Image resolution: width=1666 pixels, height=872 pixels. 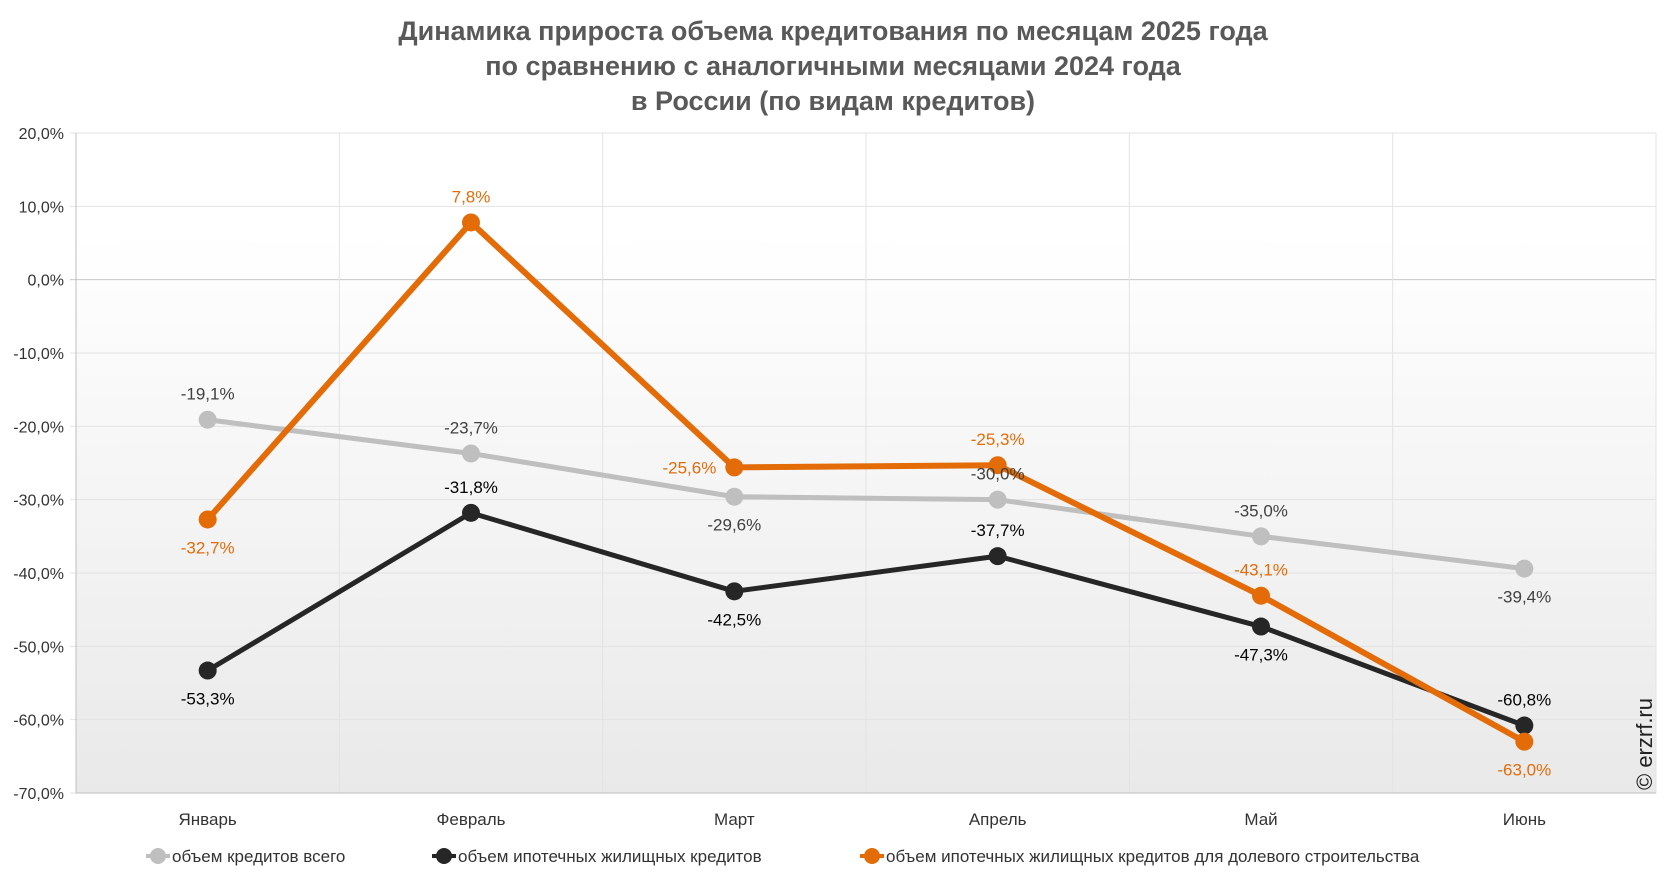 What do you see at coordinates (1524, 700) in the screenshot?
I see `data-label: -60,8%` at bounding box center [1524, 700].